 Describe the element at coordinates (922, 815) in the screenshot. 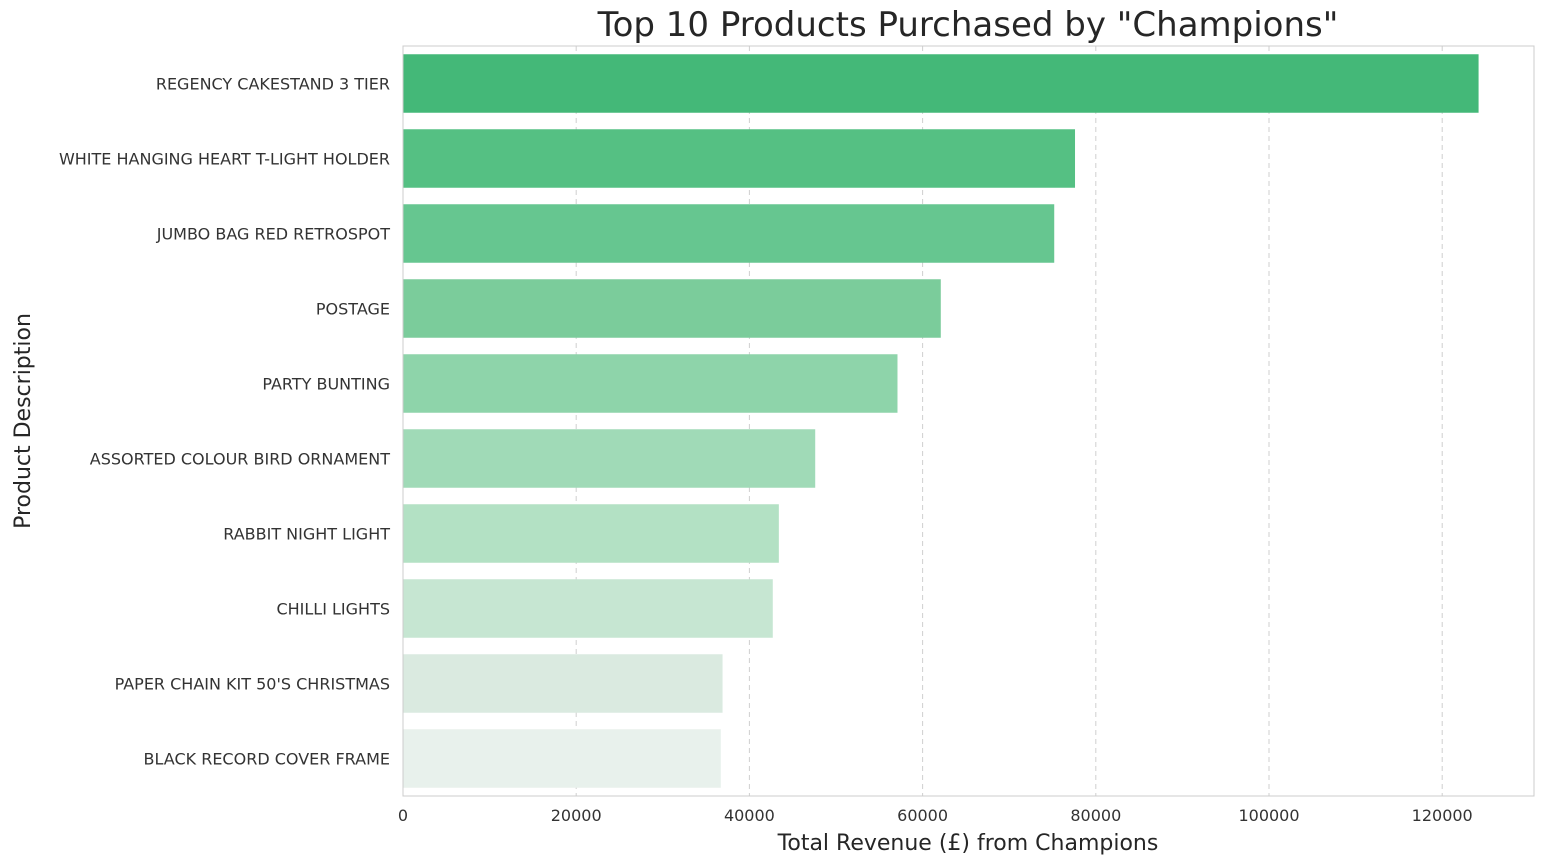

I see `x-tick-label: 60000` at that location.